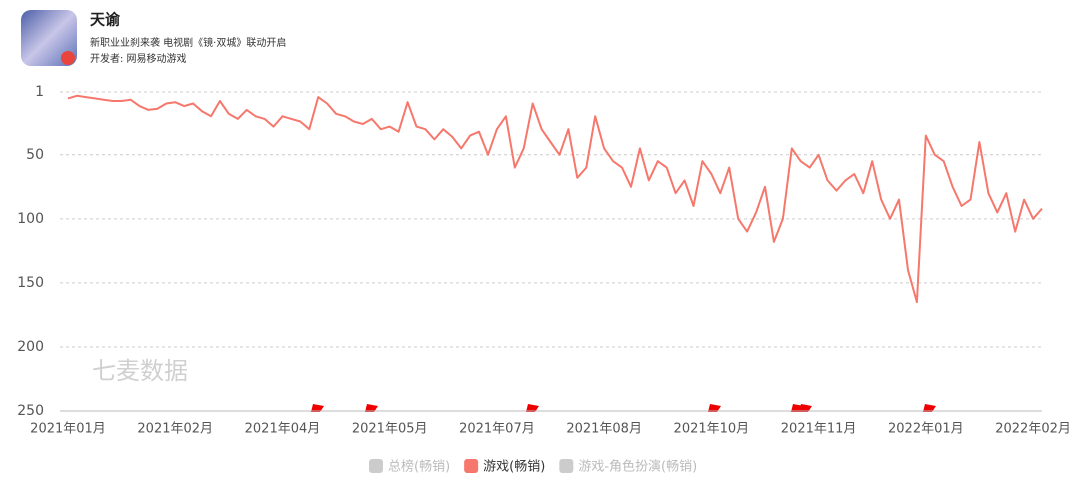 This screenshot has height=480, width=1080. Describe the element at coordinates (926, 429) in the screenshot. I see `x-tick-label: 2022年01月` at that location.